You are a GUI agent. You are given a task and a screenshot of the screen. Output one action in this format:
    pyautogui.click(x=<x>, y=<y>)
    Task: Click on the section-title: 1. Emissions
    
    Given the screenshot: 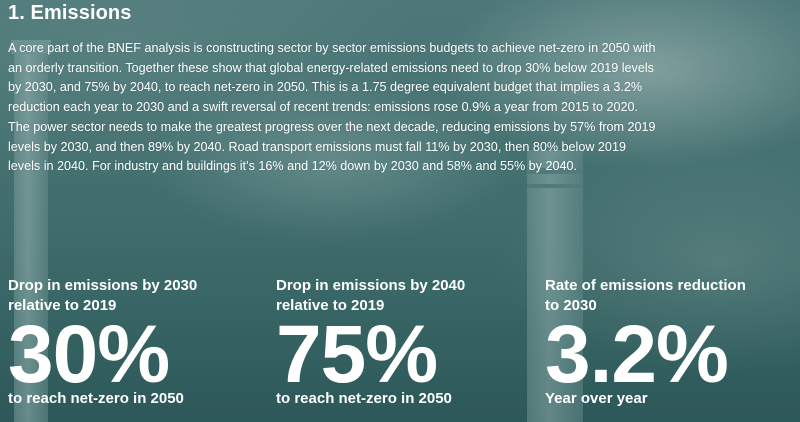 What is the action you would take?
    pyautogui.click(x=70, y=13)
    